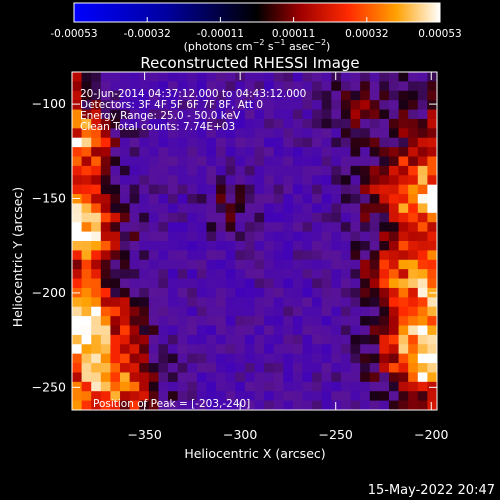 The height and width of the screenshot is (500, 500). Describe the element at coordinates (160, 116) in the screenshot. I see `annotation-energy: Energy Range: 25.0 - 50.0 keV` at that location.